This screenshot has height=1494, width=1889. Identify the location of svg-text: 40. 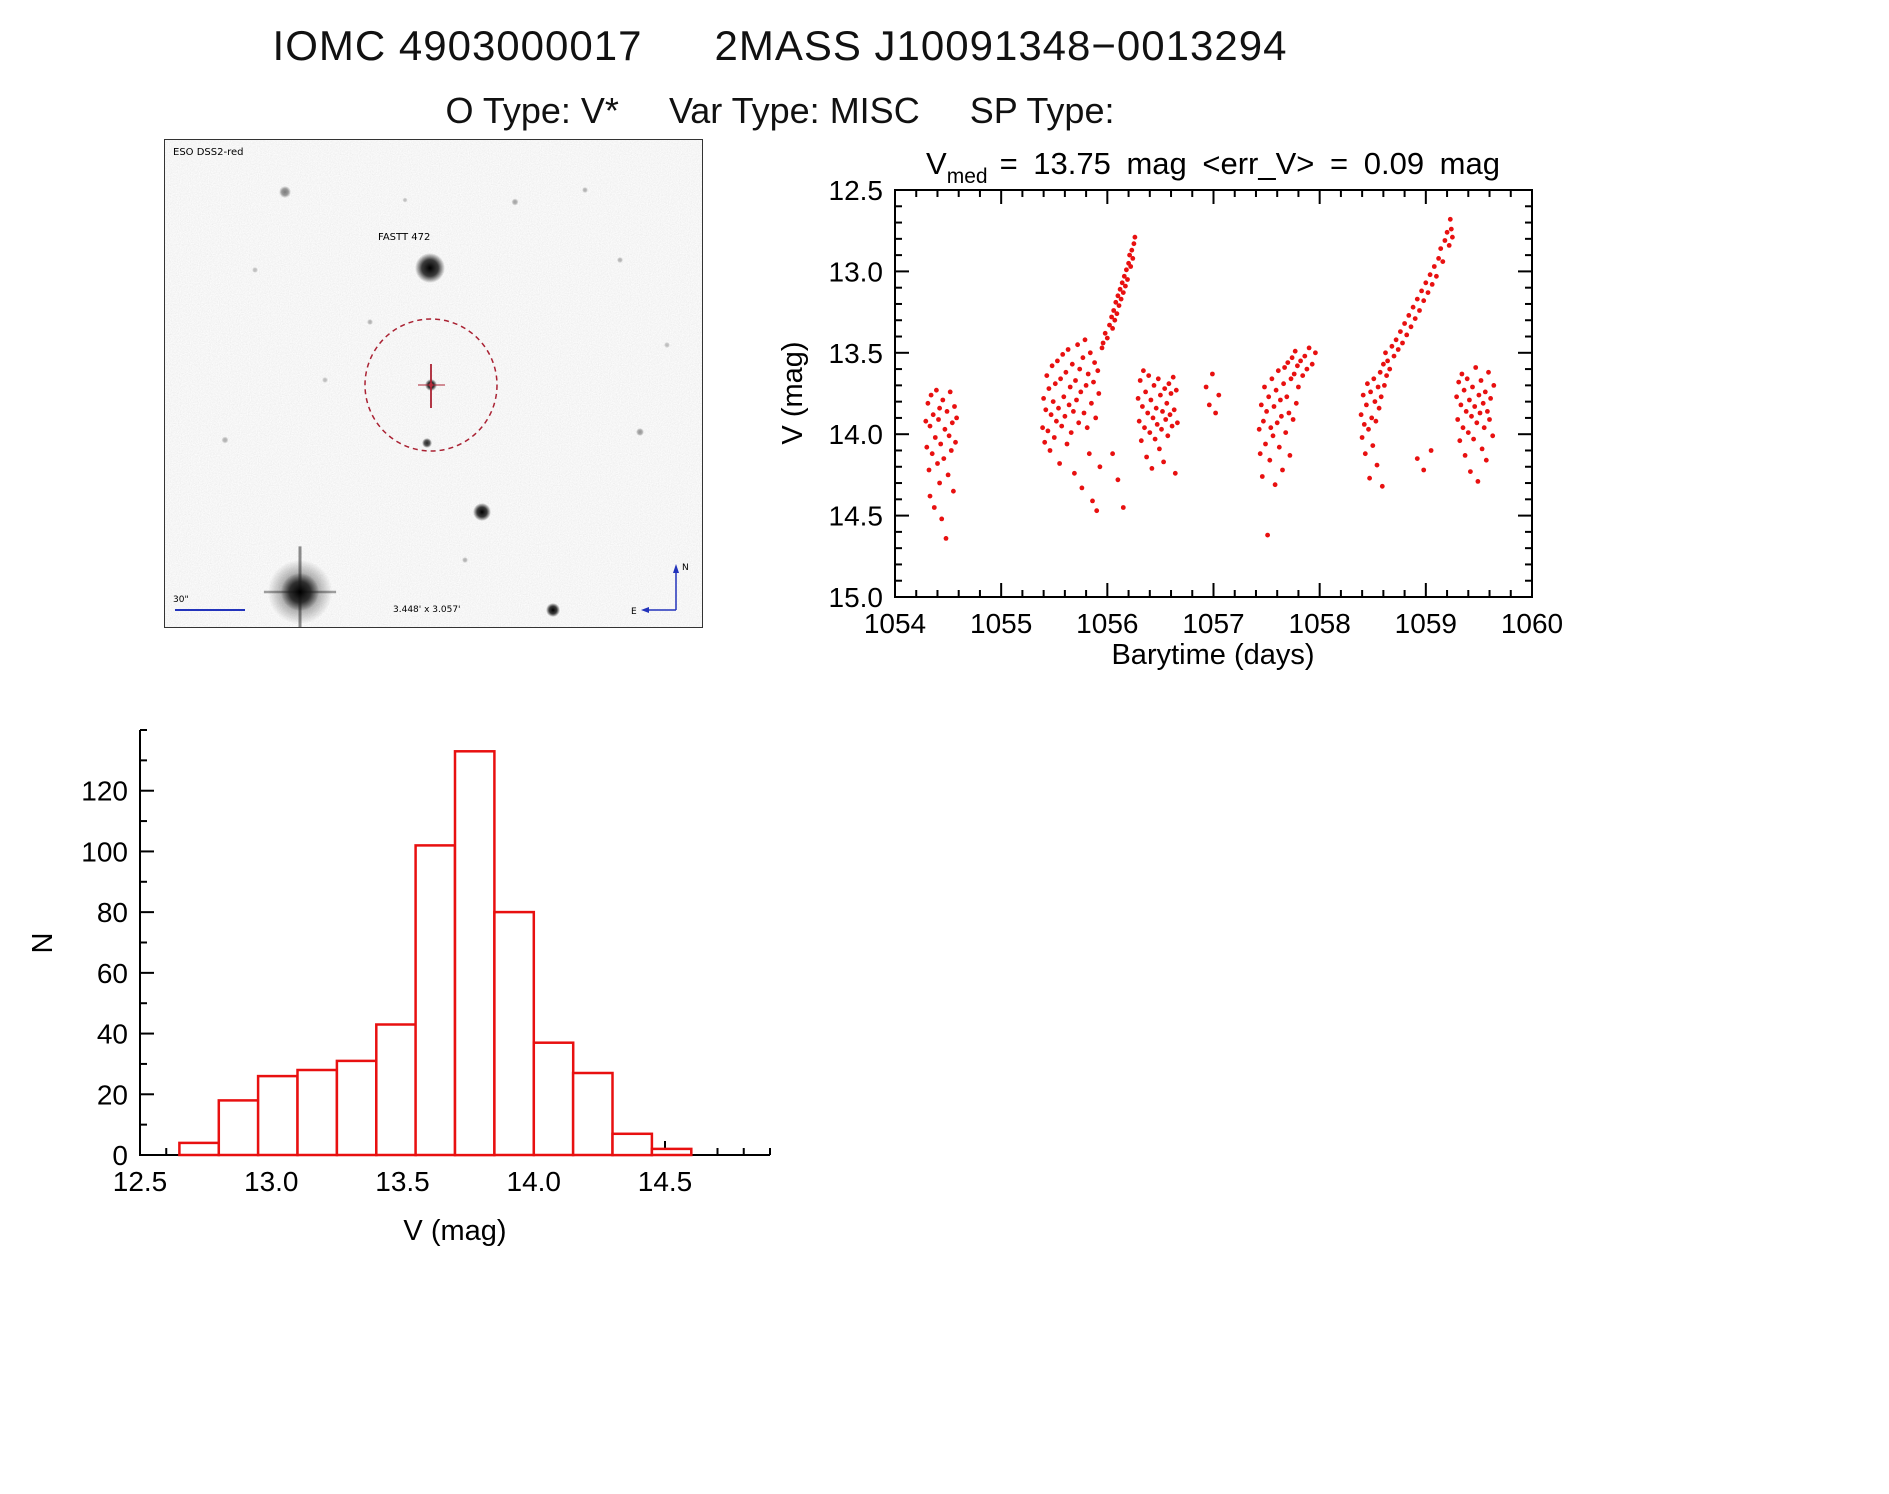
(112, 1034).